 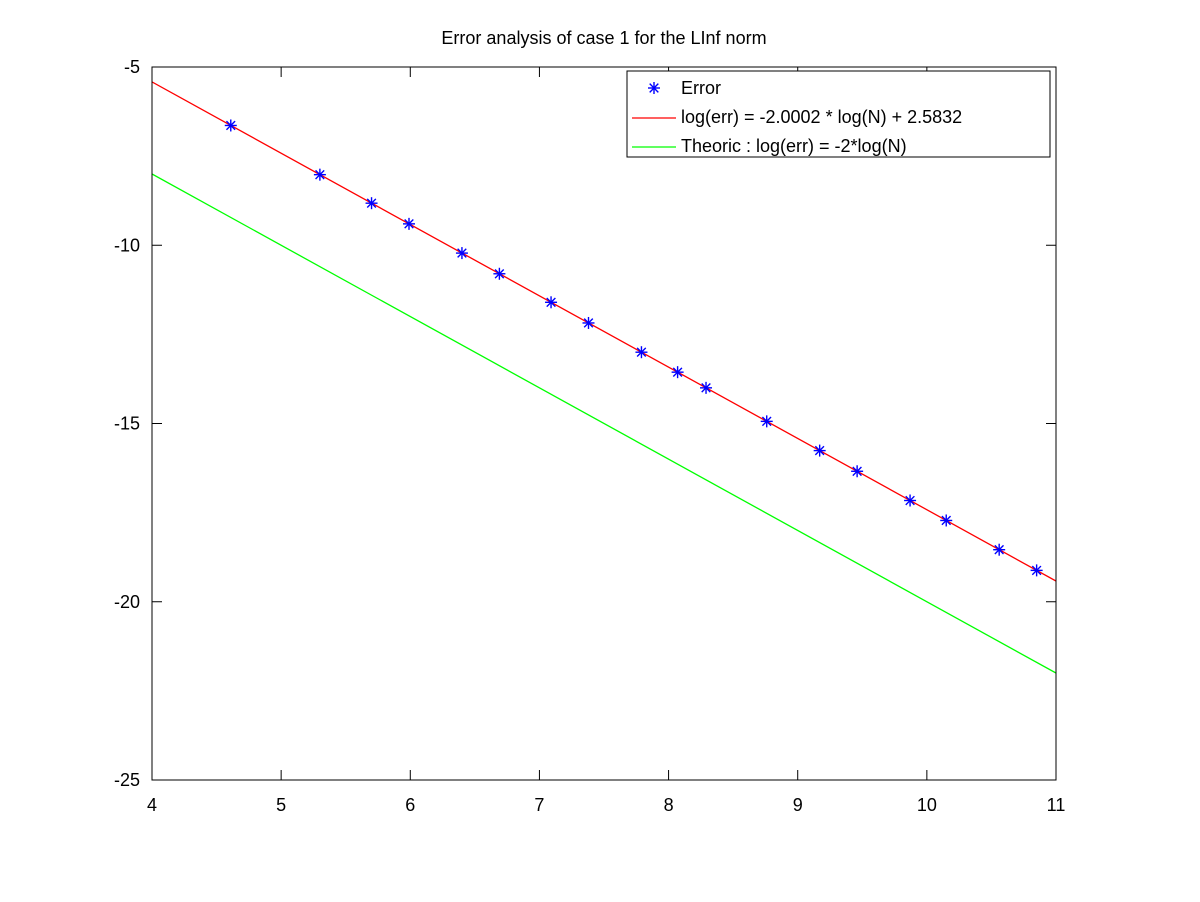 I want to click on y-tick-label: -5, so click(x=132, y=67).